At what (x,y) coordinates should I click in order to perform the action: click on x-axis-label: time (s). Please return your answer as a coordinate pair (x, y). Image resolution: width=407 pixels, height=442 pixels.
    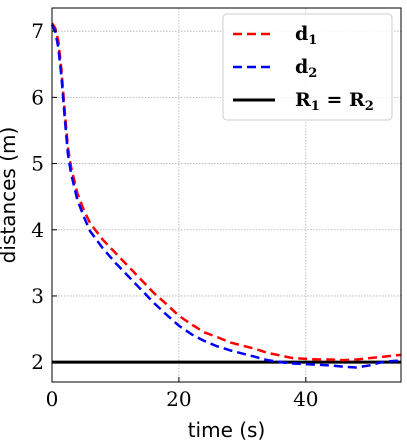
    Looking at the image, I should click on (227, 430).